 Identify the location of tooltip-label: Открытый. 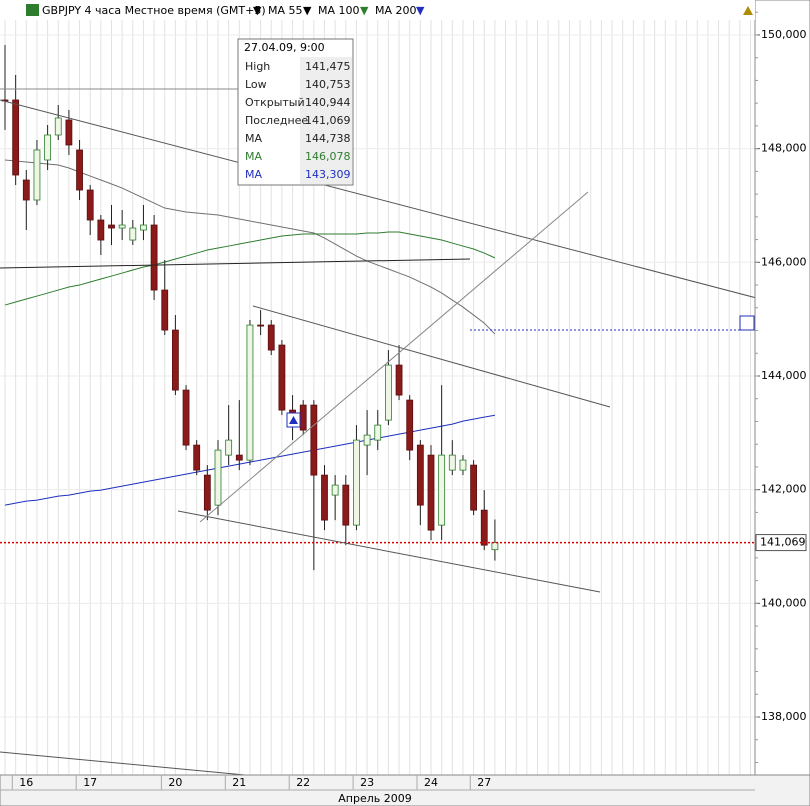
(275, 102).